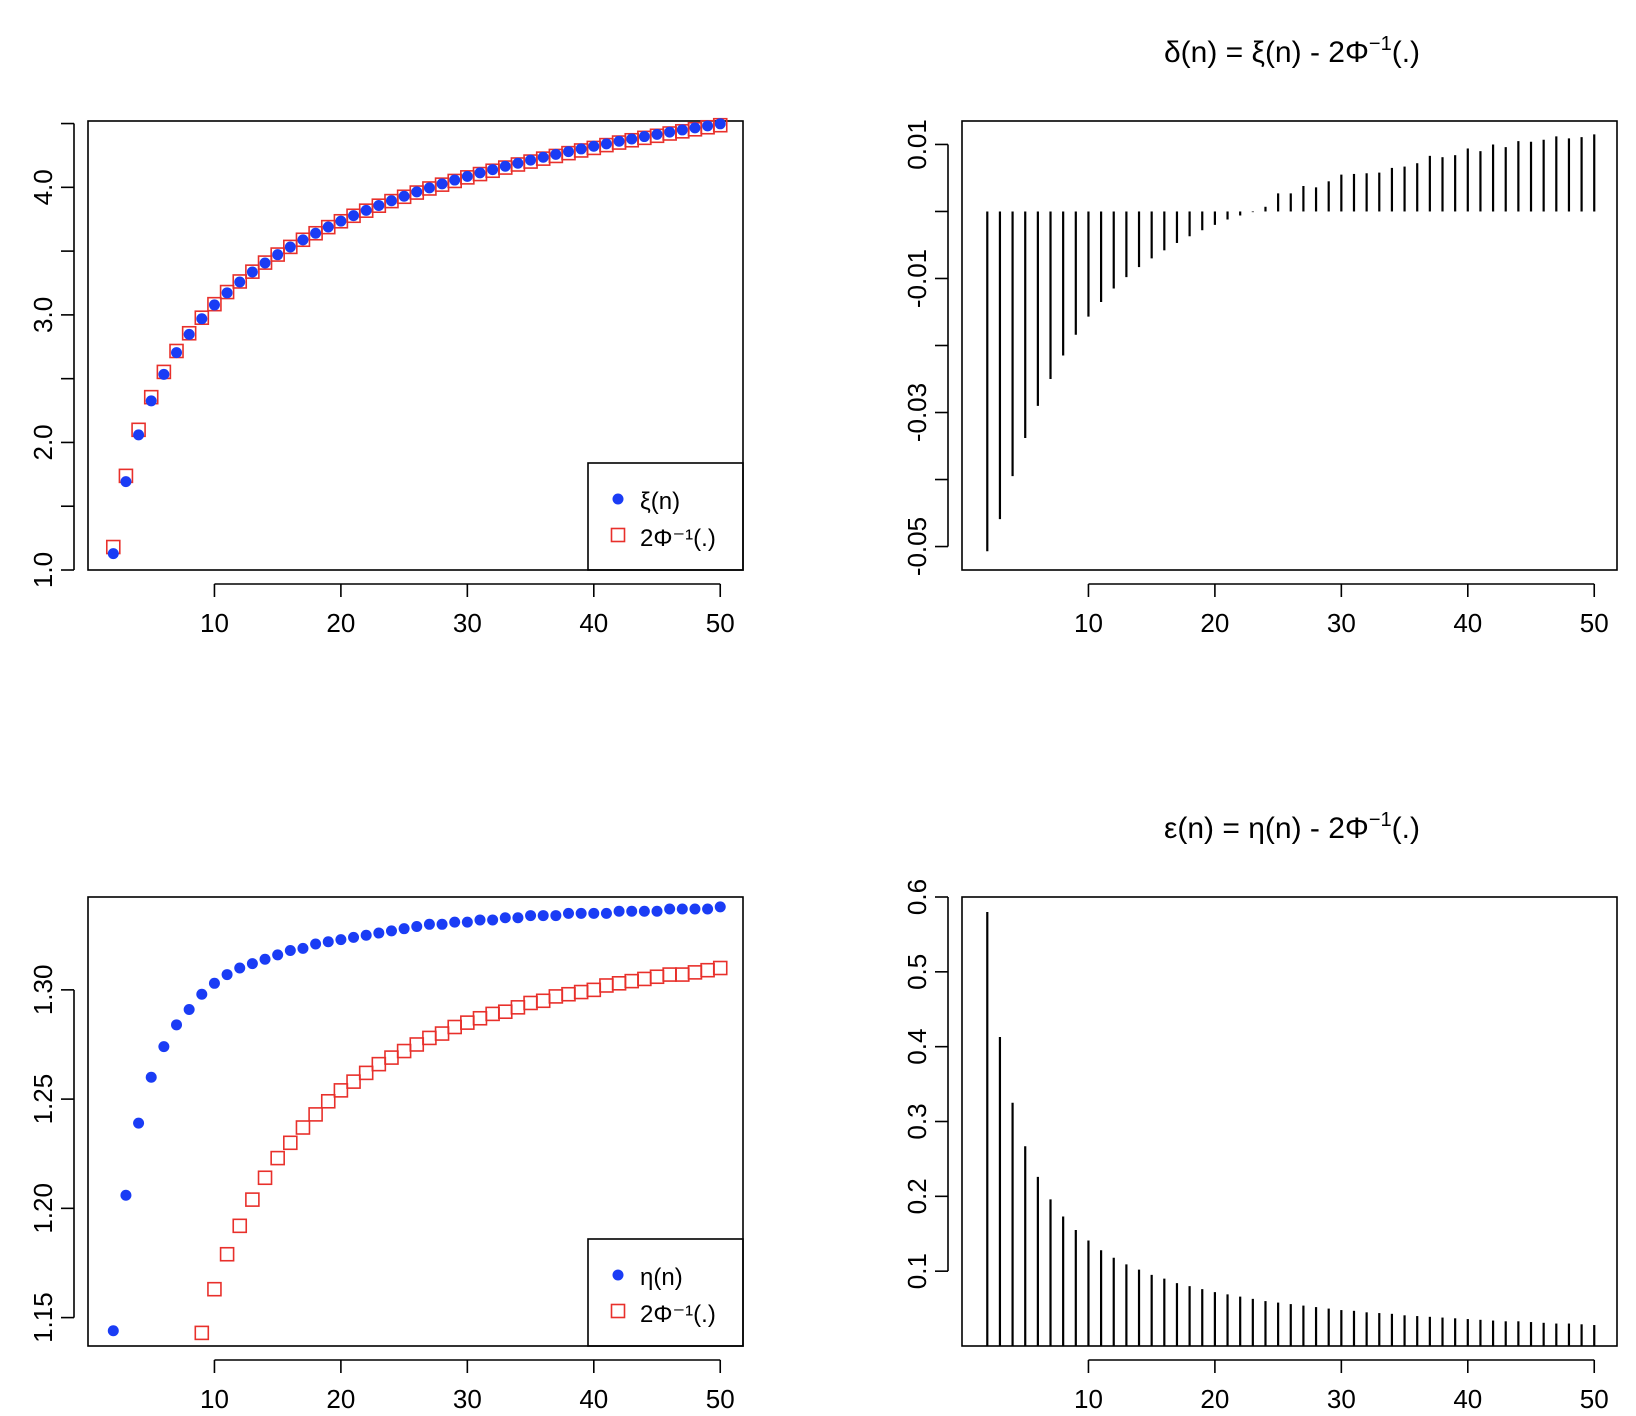  I want to click on y-tick-label: 0.1, so click(917, 1271).